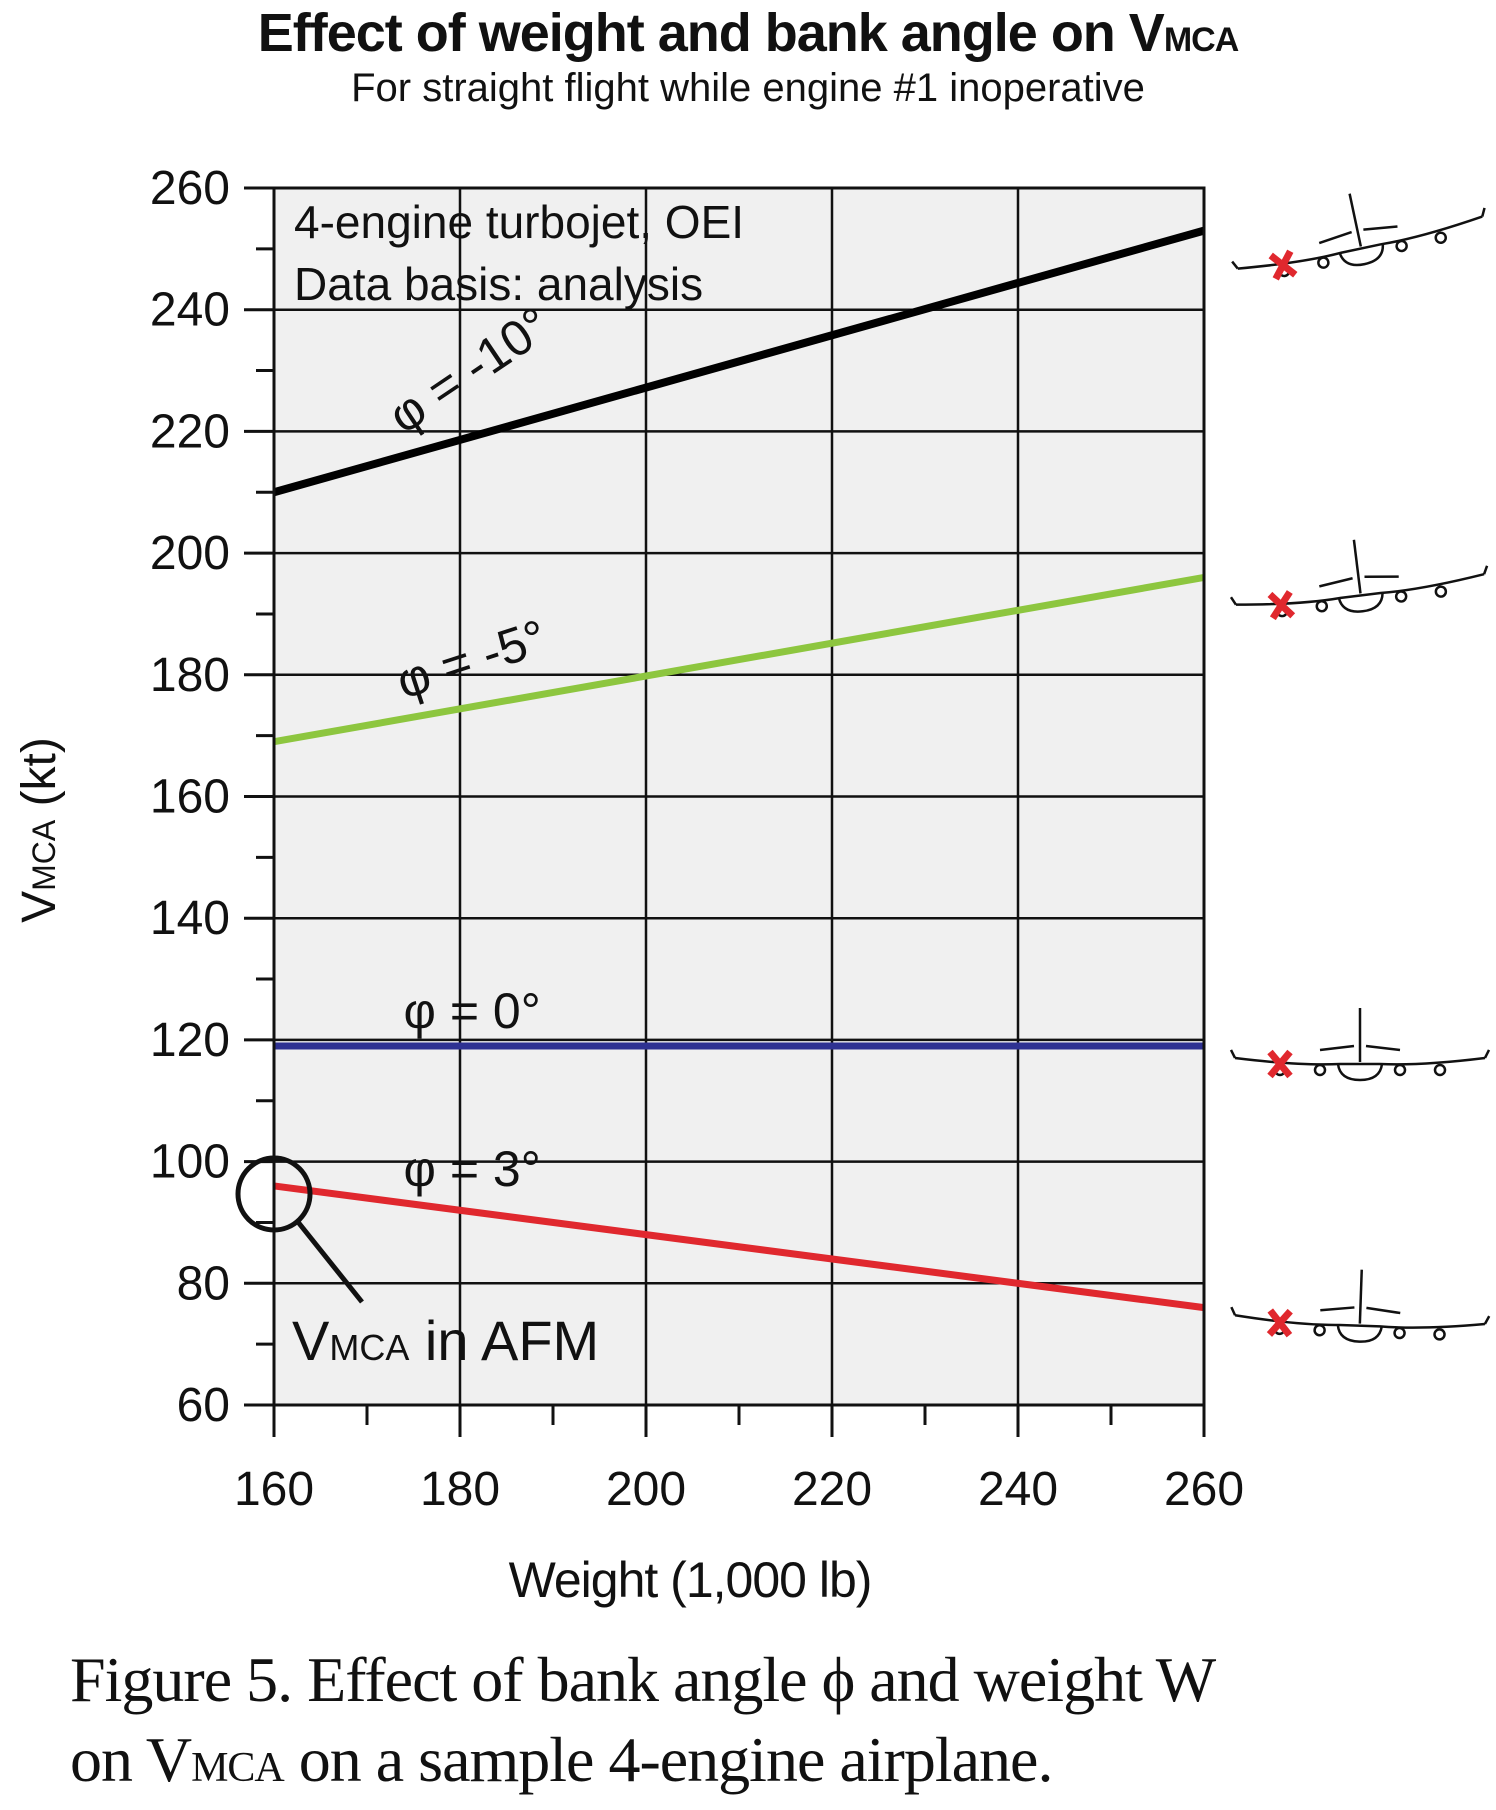 This screenshot has width=1496, height=1810. Describe the element at coordinates (203, 1283) in the screenshot. I see `y-tick-label: 80` at that location.